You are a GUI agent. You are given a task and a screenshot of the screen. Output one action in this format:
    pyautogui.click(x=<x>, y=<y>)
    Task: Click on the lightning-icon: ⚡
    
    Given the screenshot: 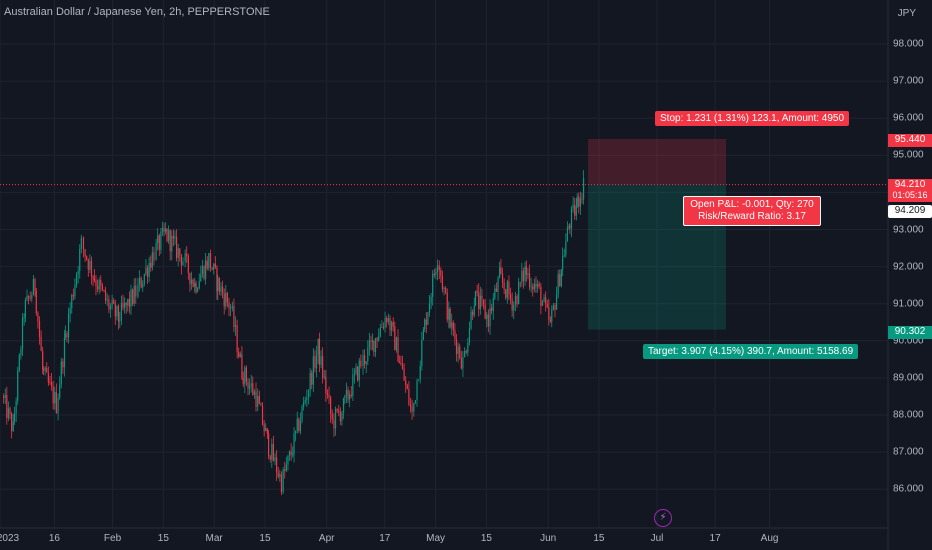 What is the action you would take?
    pyautogui.click(x=663, y=518)
    